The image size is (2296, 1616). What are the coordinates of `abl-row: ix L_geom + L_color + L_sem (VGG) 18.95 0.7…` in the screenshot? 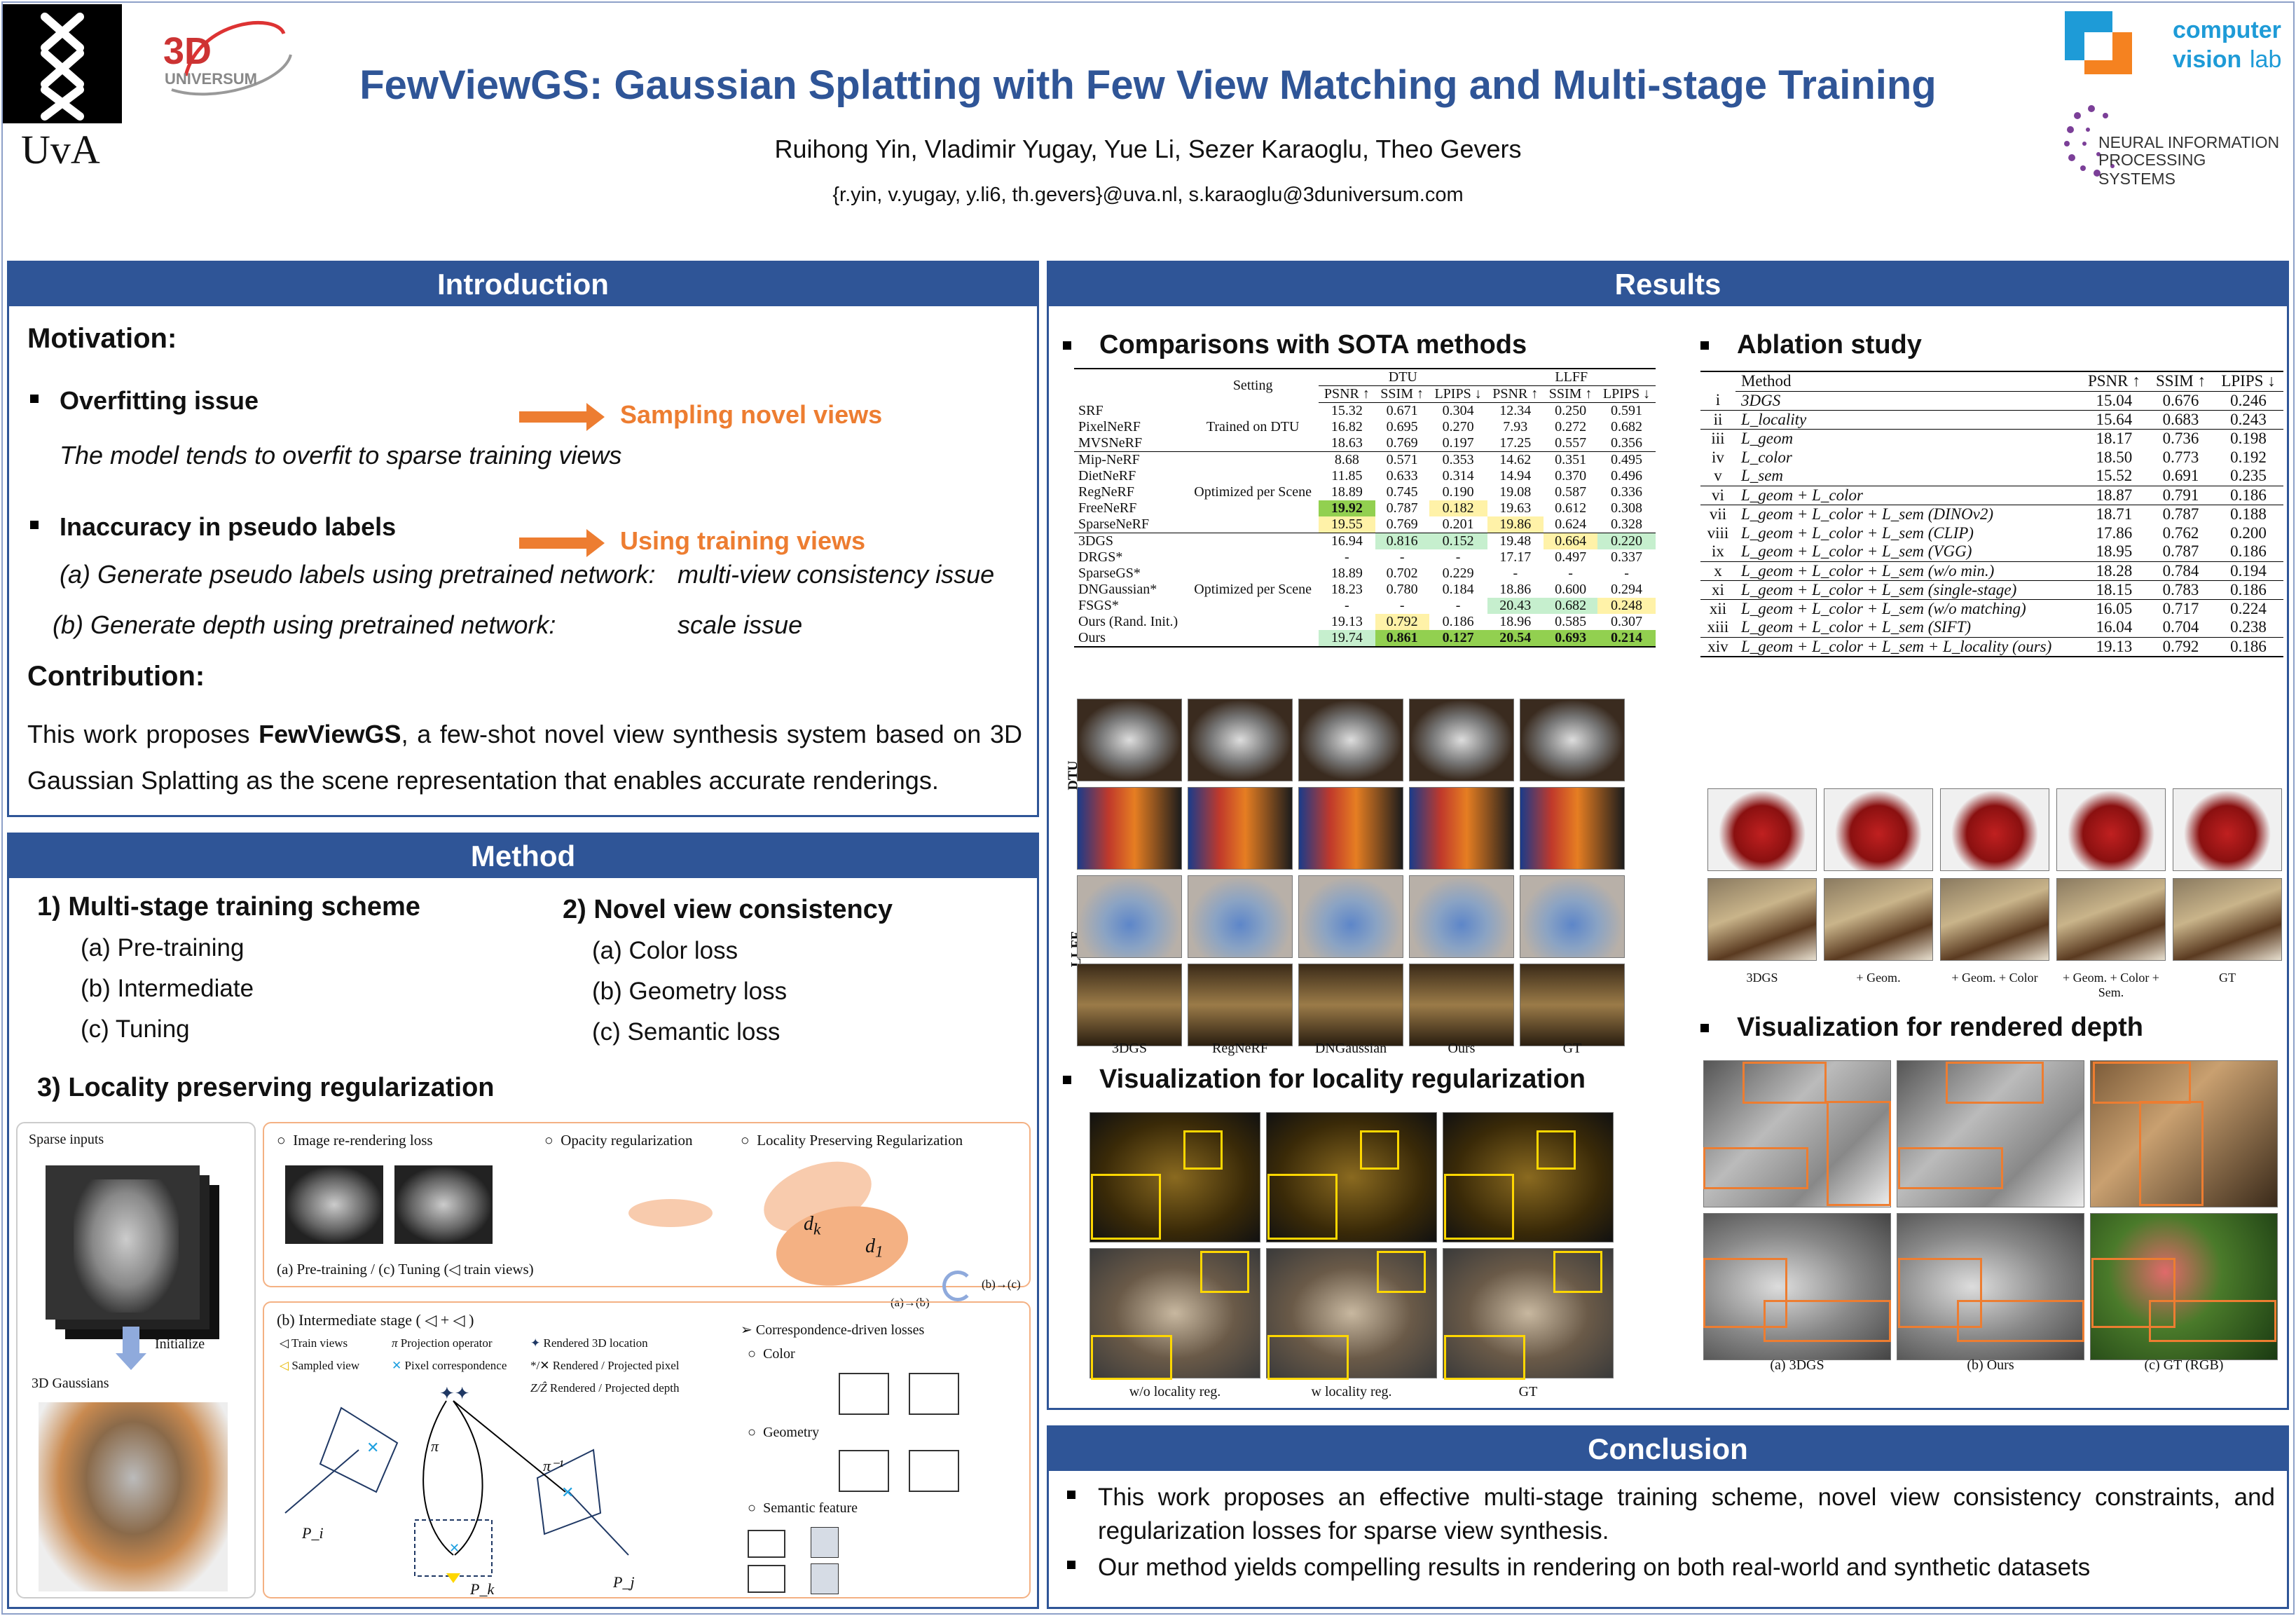 It's located at (1991, 551).